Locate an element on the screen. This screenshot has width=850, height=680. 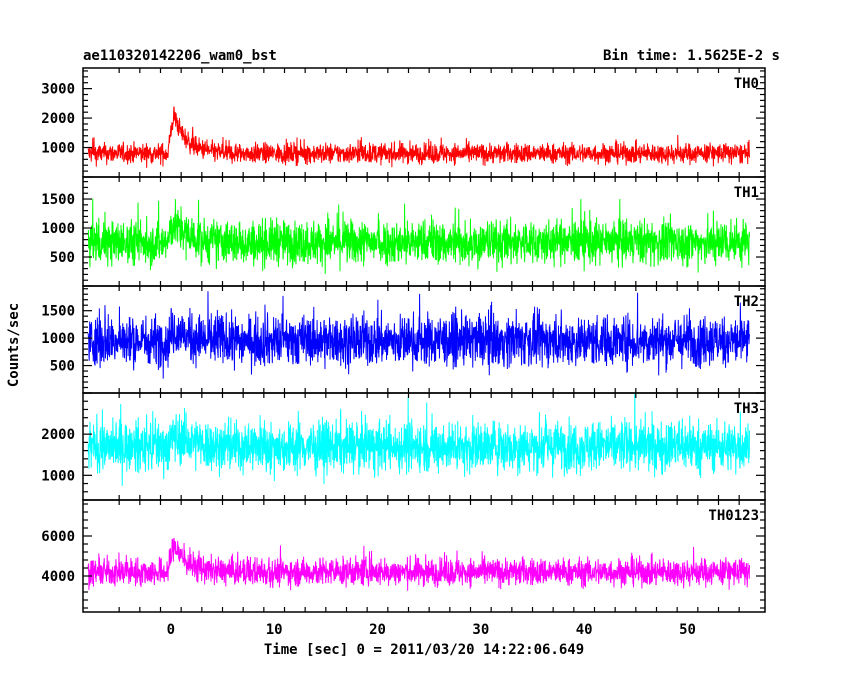
x-tick-label: 20 is located at coordinates (377, 630).